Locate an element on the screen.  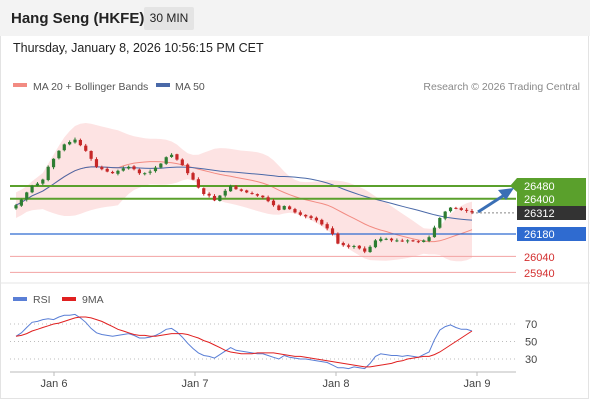
resistance-badge-pointer is located at coordinates (513, 185).